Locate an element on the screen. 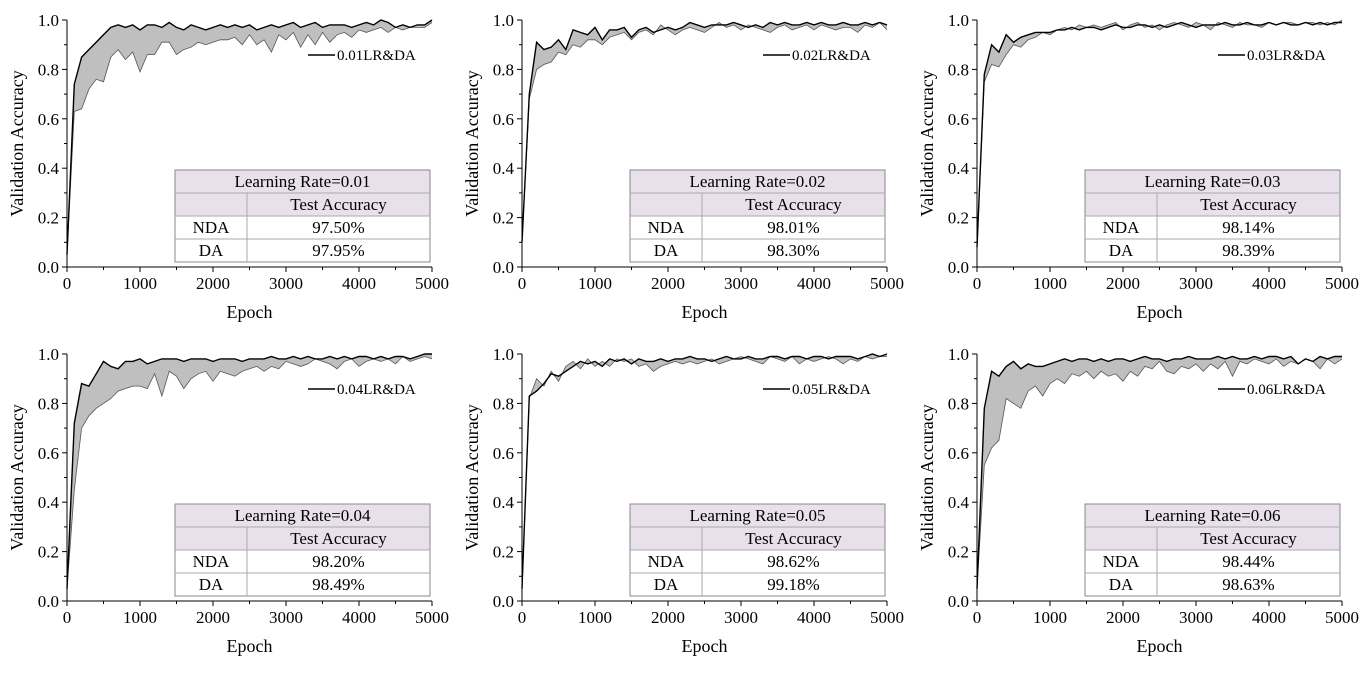 This screenshot has width=1365, height=673. table-row-value: 98.63% is located at coordinates (1248, 584).